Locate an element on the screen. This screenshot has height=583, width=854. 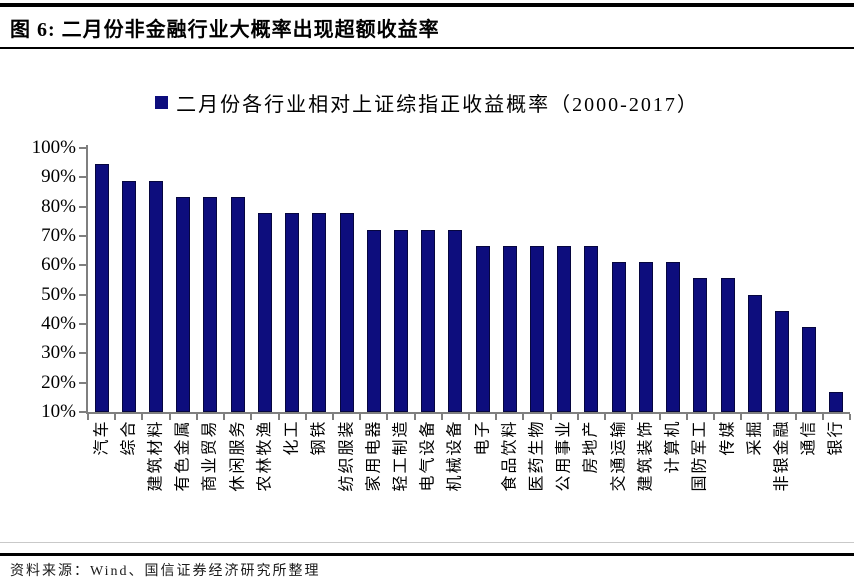
x-axis-label: 农林牧渔 is located at coordinates (265, 455).